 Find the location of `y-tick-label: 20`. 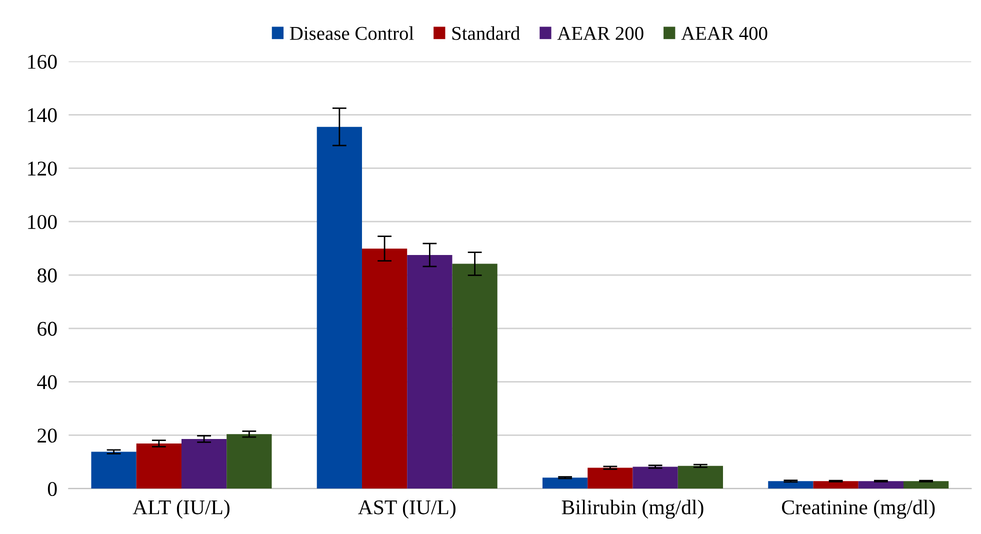

y-tick-label: 20 is located at coordinates (47, 435).